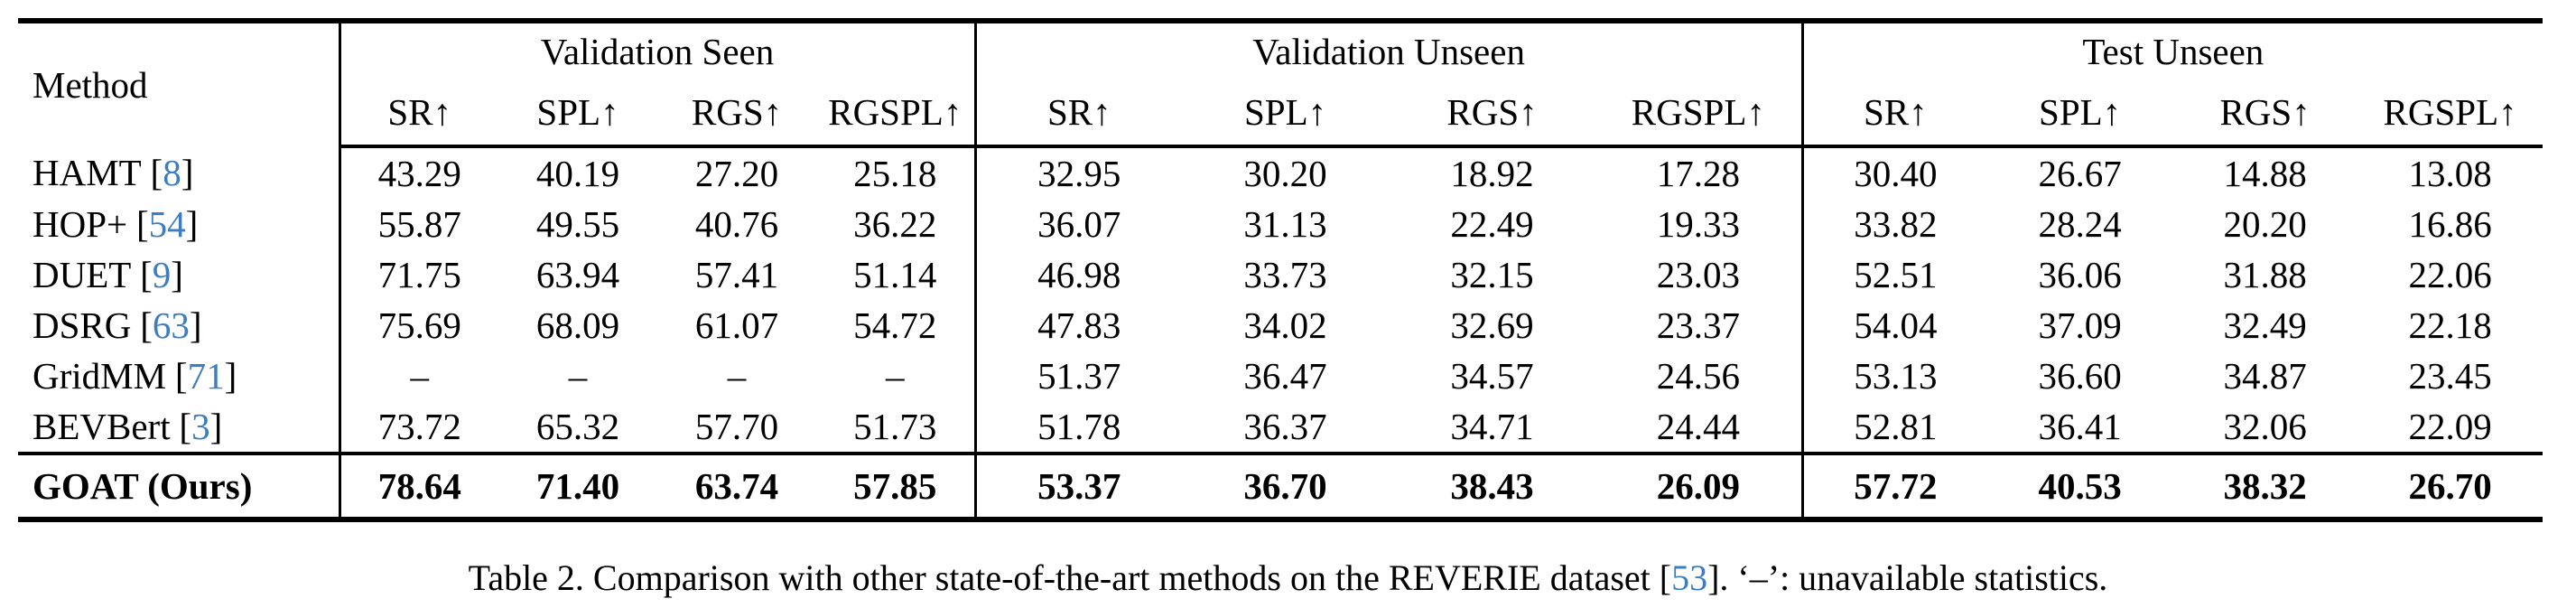  I want to click on cell-tu-spl: 28.24, so click(2080, 224).